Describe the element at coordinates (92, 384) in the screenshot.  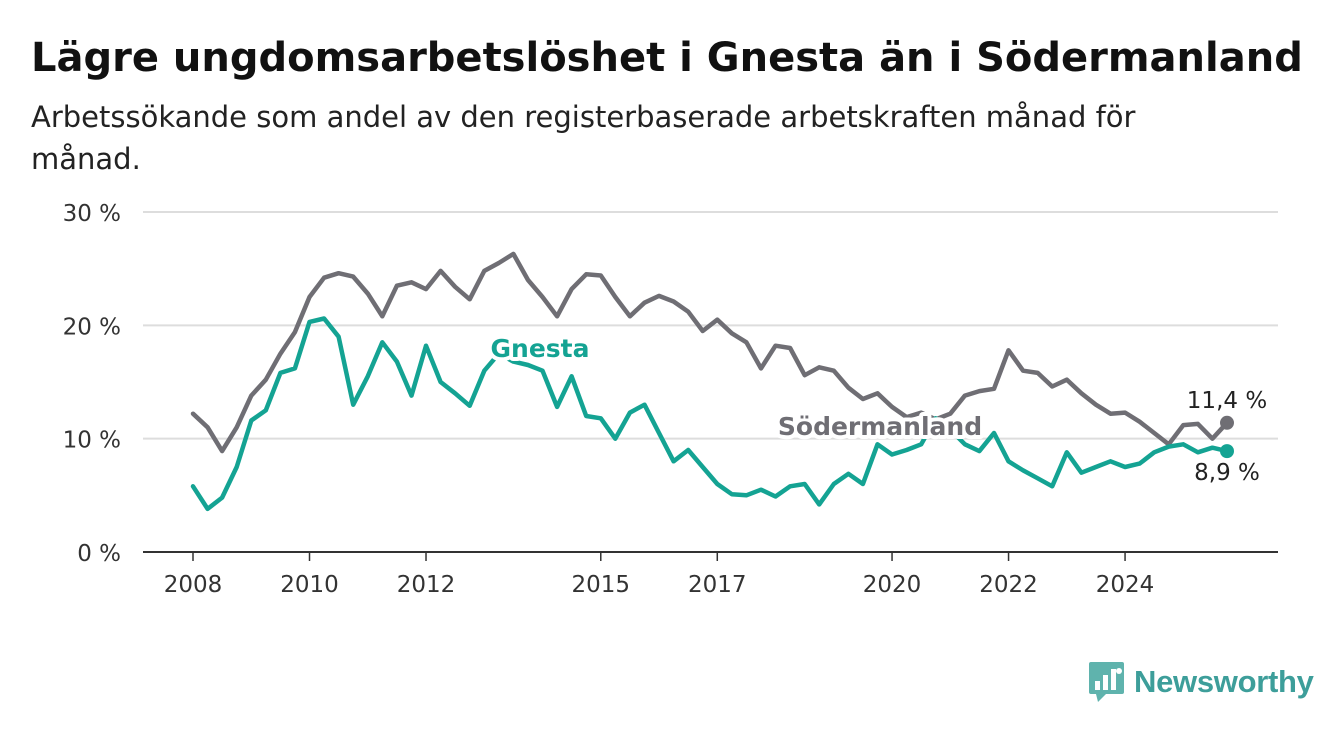
I see `y-axis: 0 % 10 % 20 % 30 %` at that location.